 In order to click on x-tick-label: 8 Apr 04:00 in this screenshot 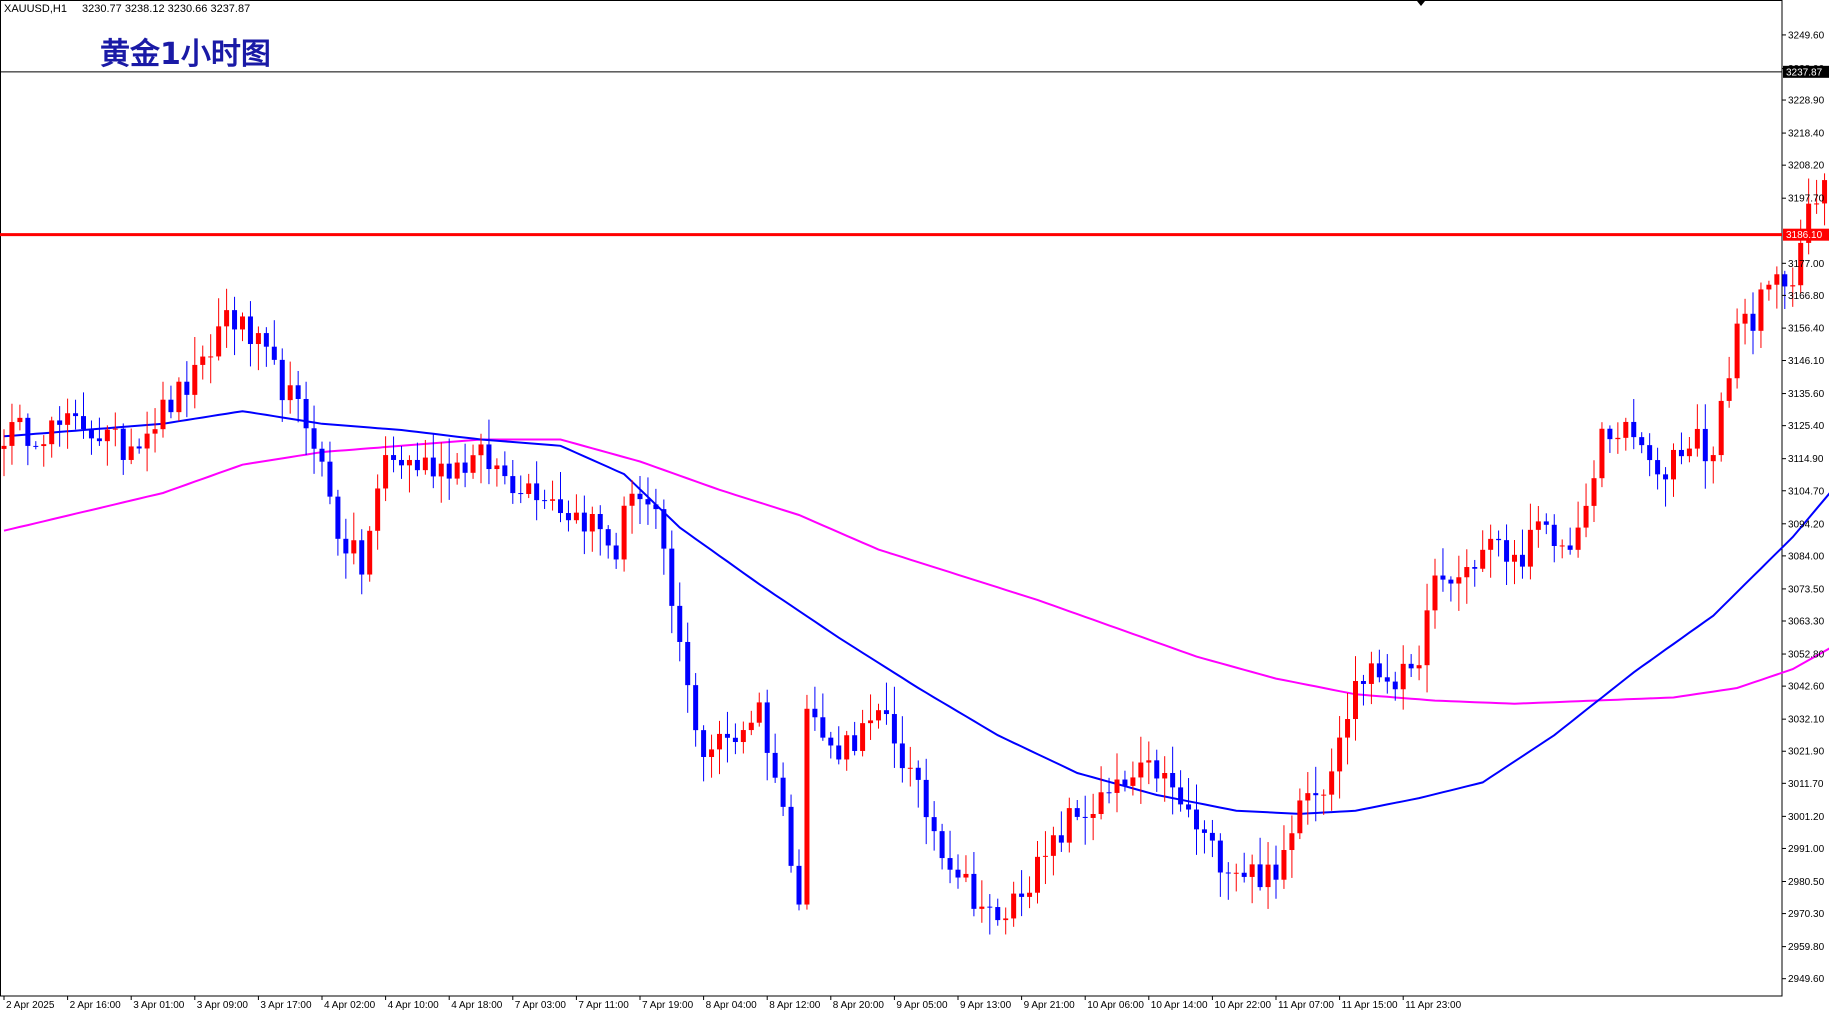, I will do `click(732, 1005)`.